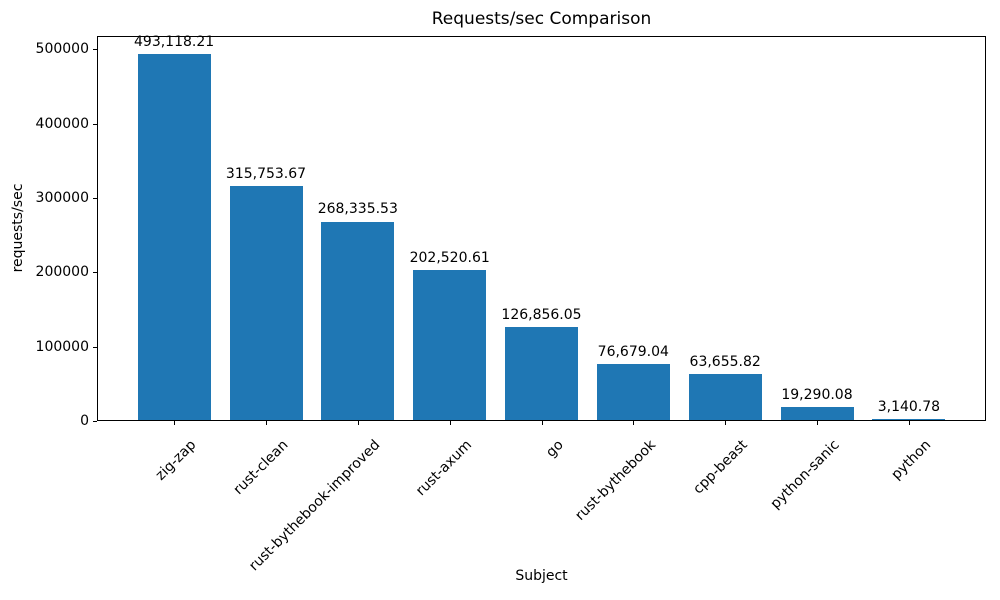  Describe the element at coordinates (62, 123) in the screenshot. I see `y-tick-label: 400000` at that location.